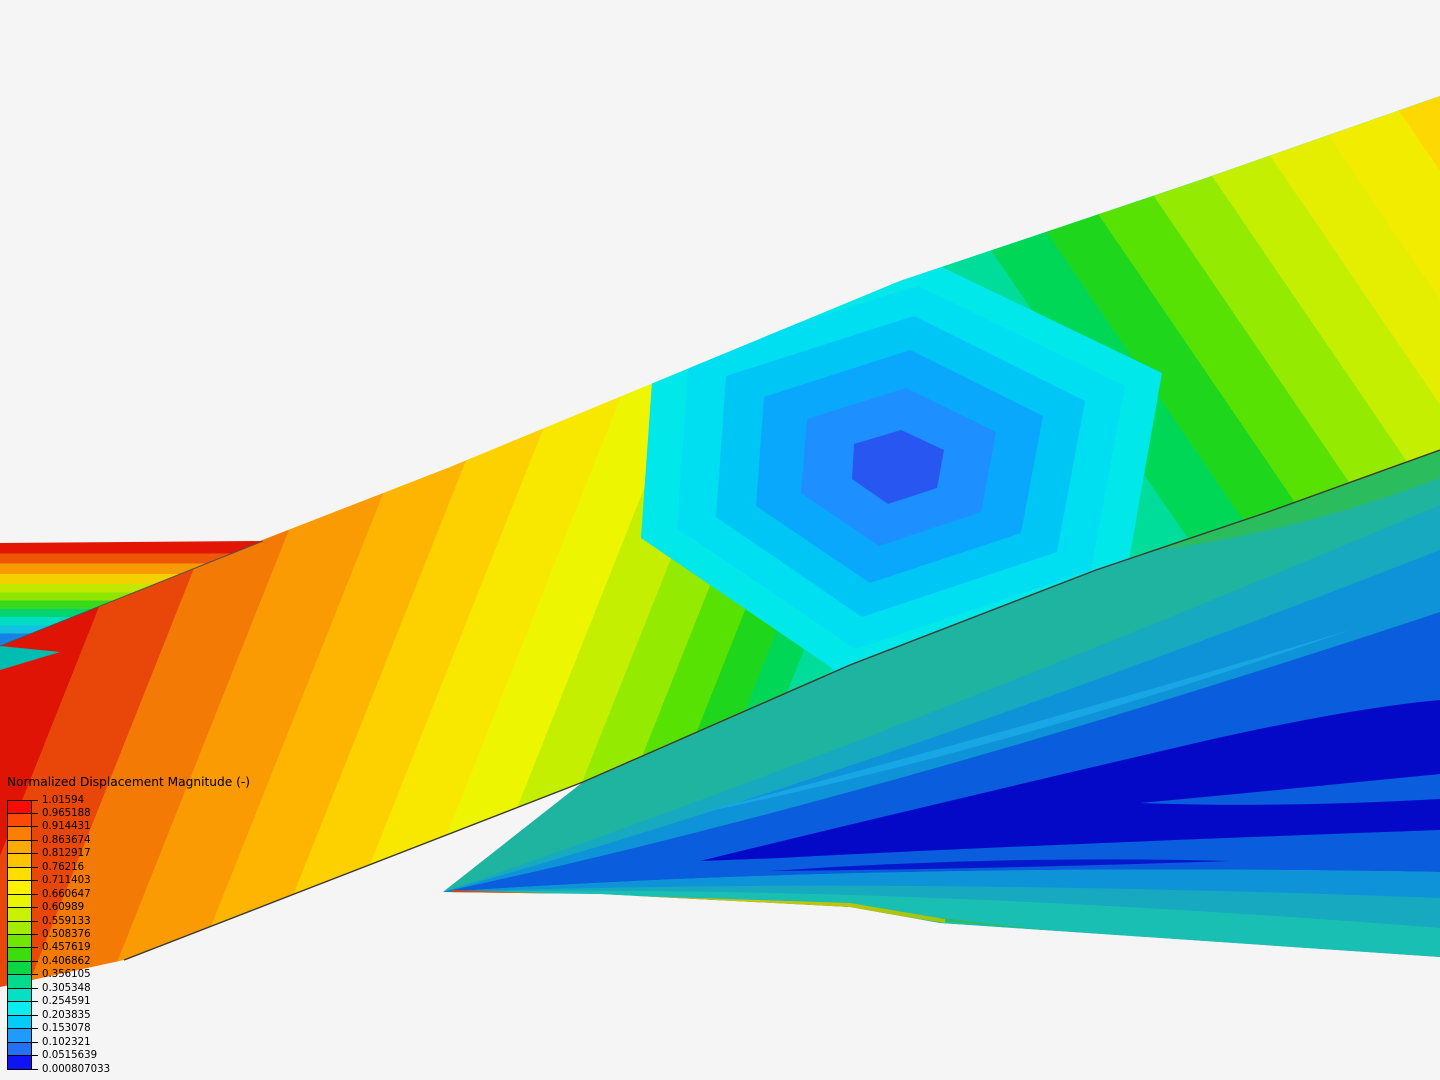  What do you see at coordinates (901, 468) in the screenshot?
I see `displacement-minimum-rings` at bounding box center [901, 468].